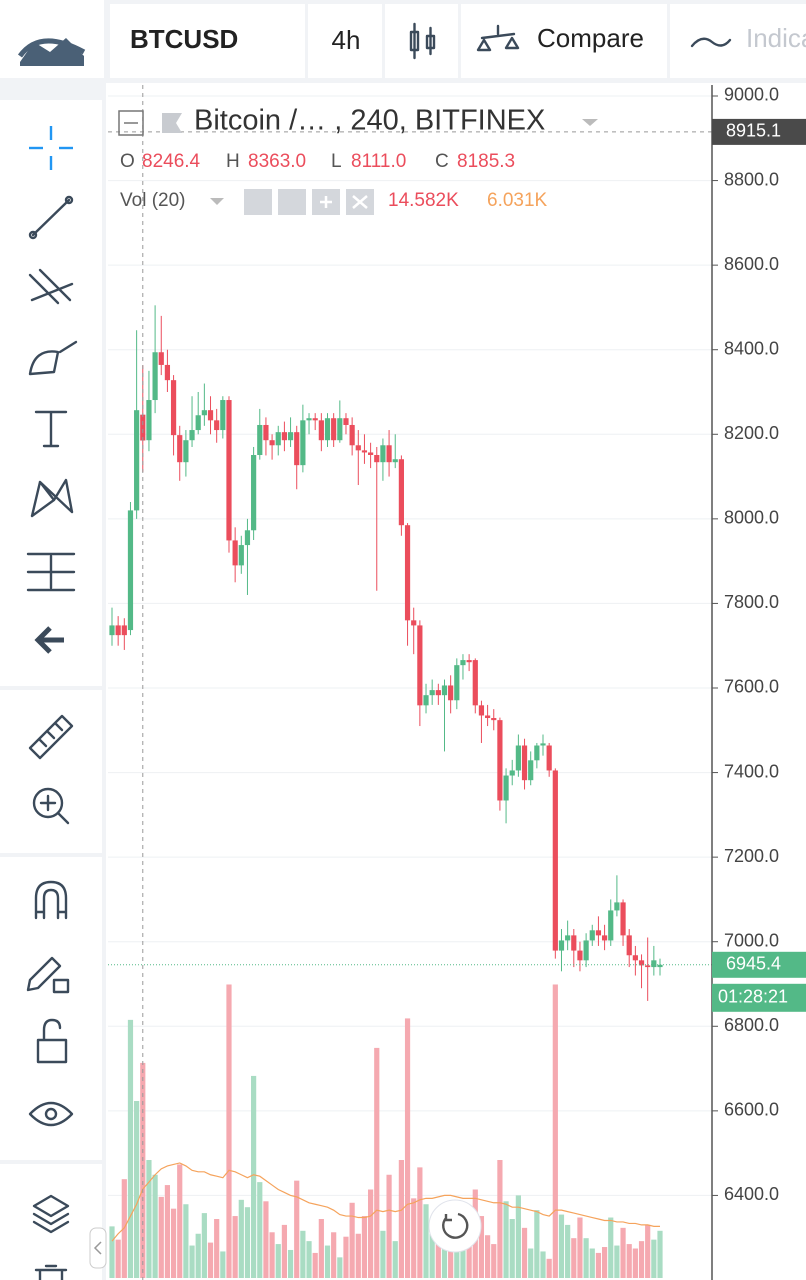 The image size is (806, 1280). What do you see at coordinates (51, 806) in the screenshot?
I see `zoom-tool` at bounding box center [51, 806].